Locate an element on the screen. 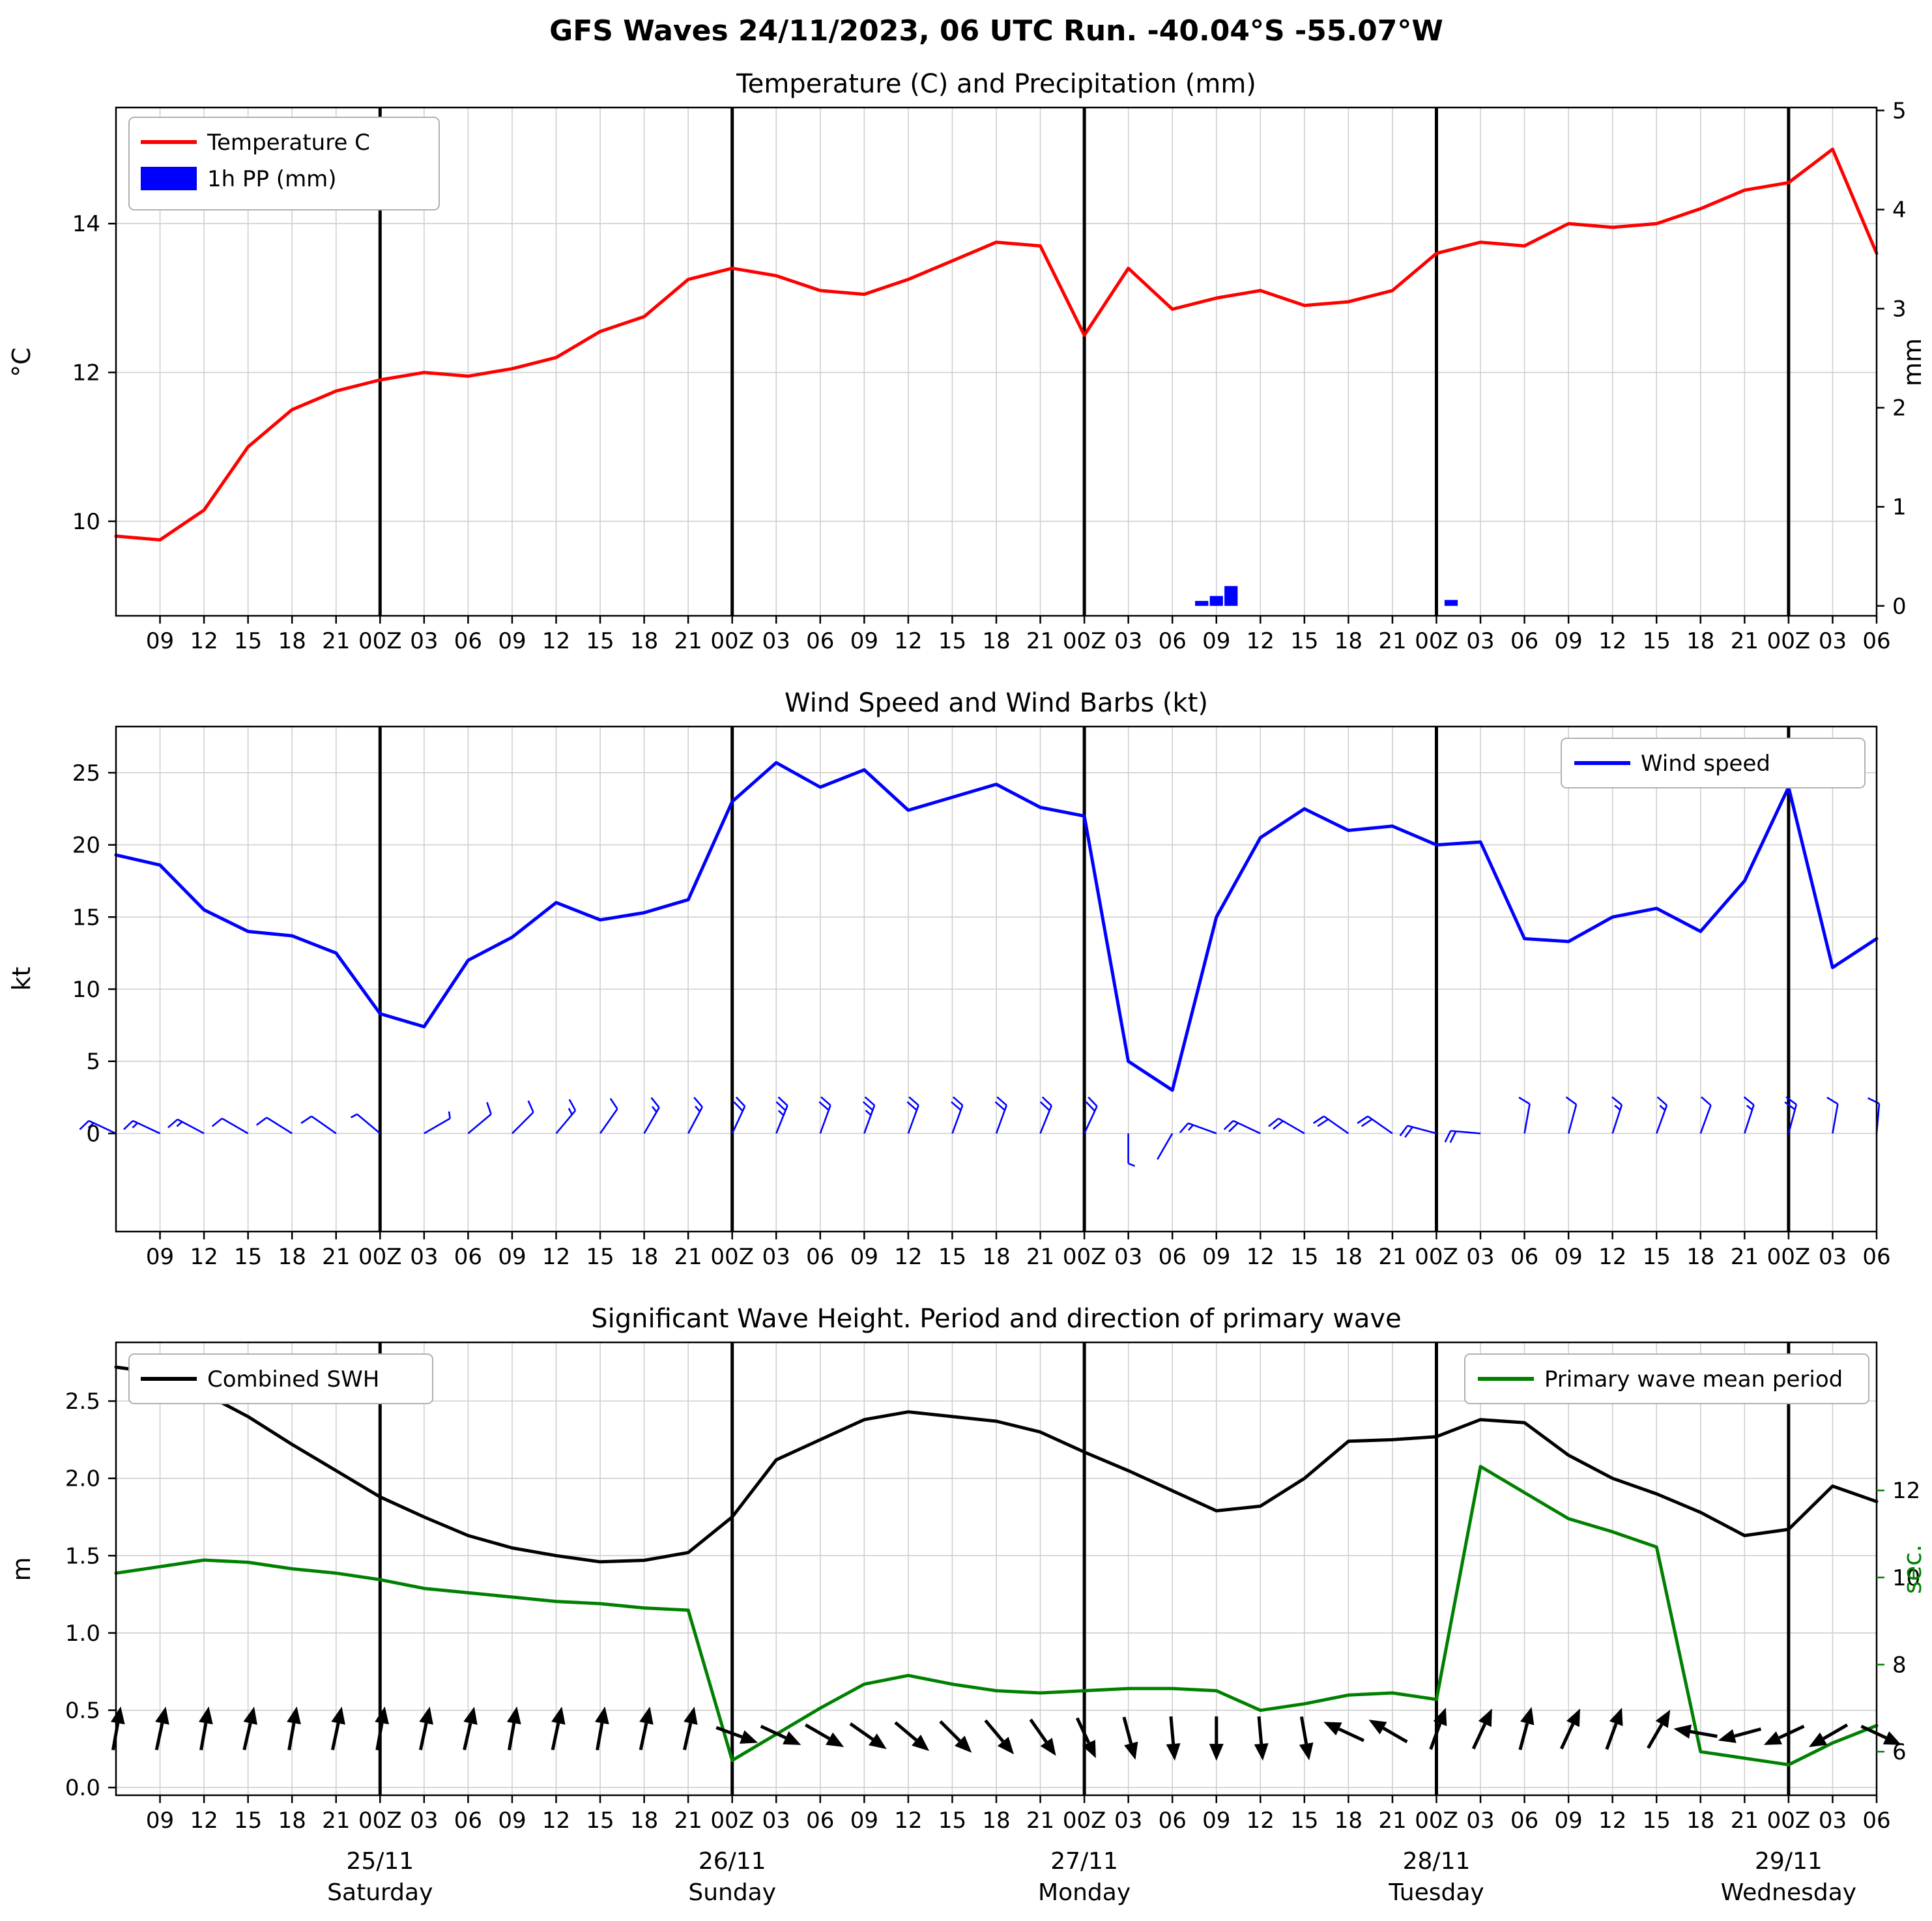 The height and width of the screenshot is (1921, 1932). period-legend: Primary wave mean period is located at coordinates (1666, 1378).